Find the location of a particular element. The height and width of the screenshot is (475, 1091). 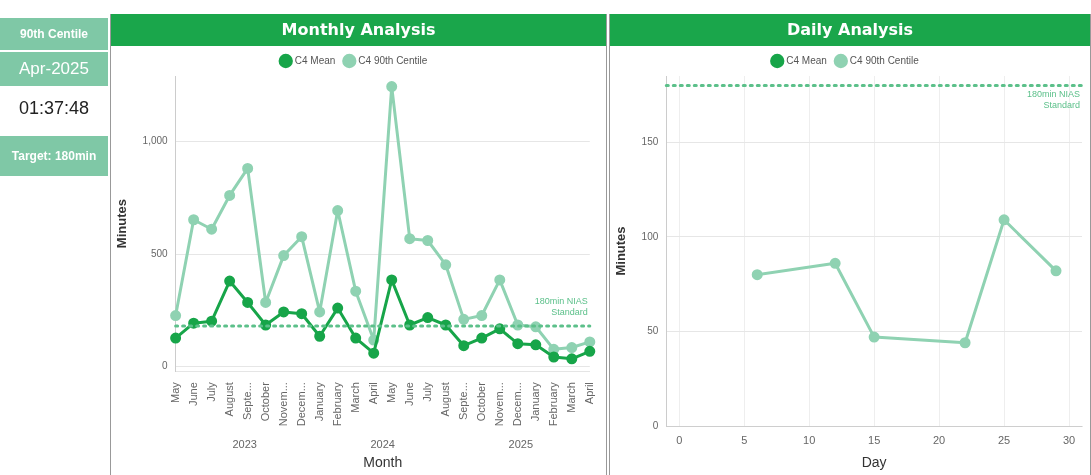

x-tick-label: 25 is located at coordinates (1004, 439).